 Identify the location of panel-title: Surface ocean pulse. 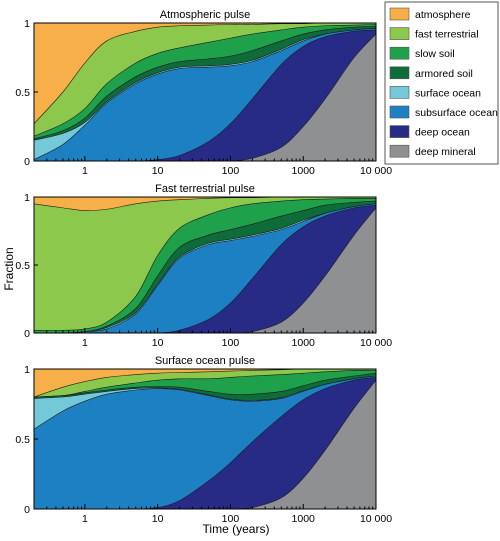
(205, 361).